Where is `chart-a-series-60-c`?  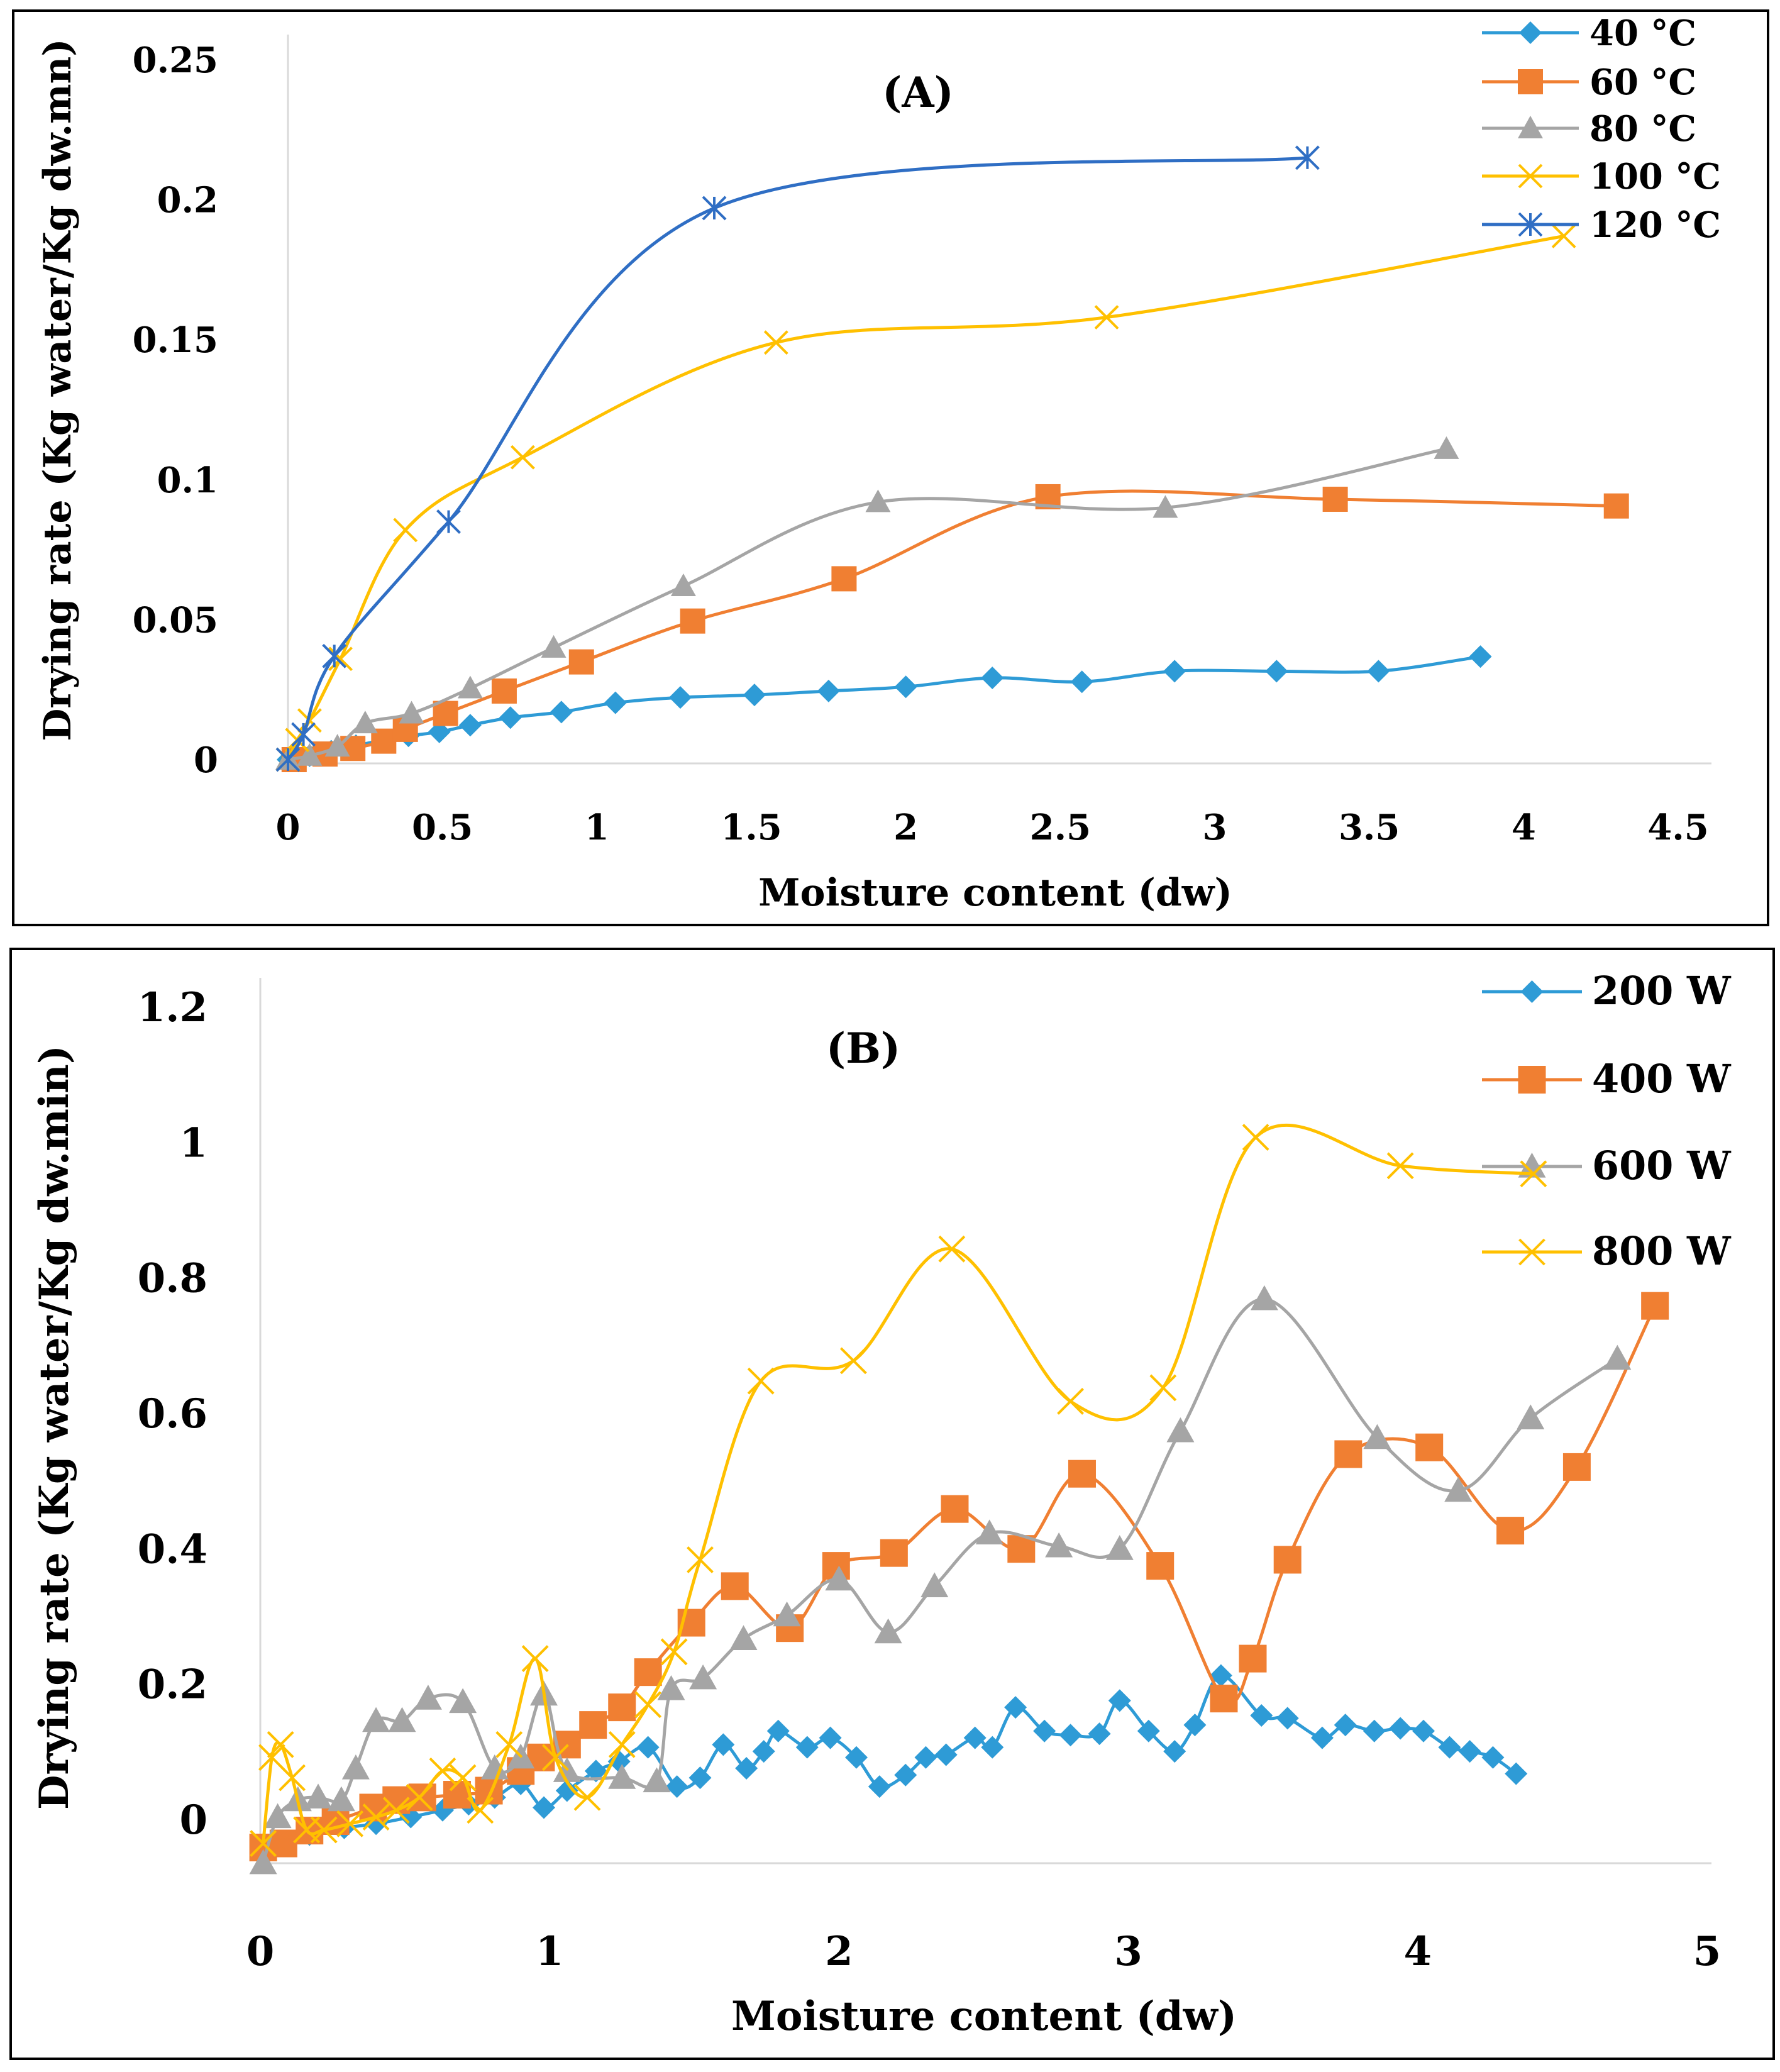
chart-a-series-60-c is located at coordinates (955, 628).